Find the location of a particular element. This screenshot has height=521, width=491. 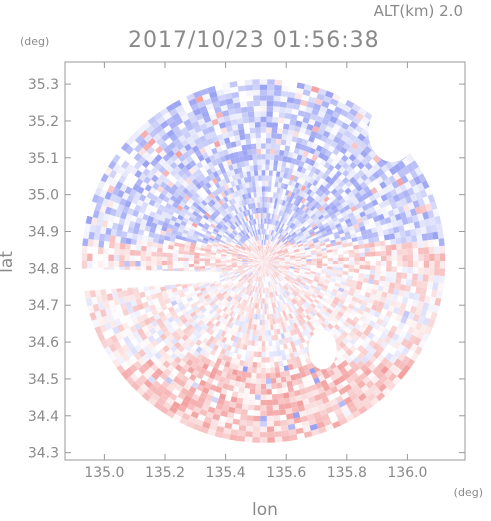

notch-east is located at coordinates (322, 349).